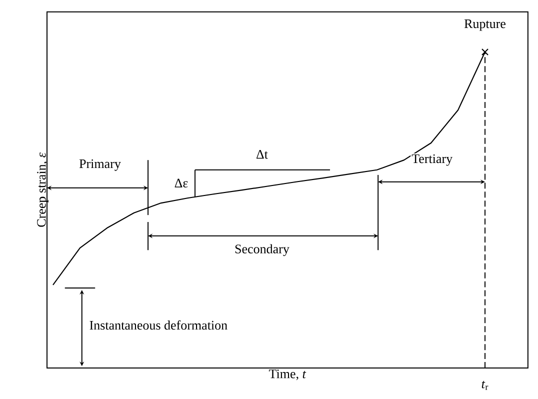 This screenshot has width=538, height=399. I want to click on text: t$_{r}$, so click(485, 385).